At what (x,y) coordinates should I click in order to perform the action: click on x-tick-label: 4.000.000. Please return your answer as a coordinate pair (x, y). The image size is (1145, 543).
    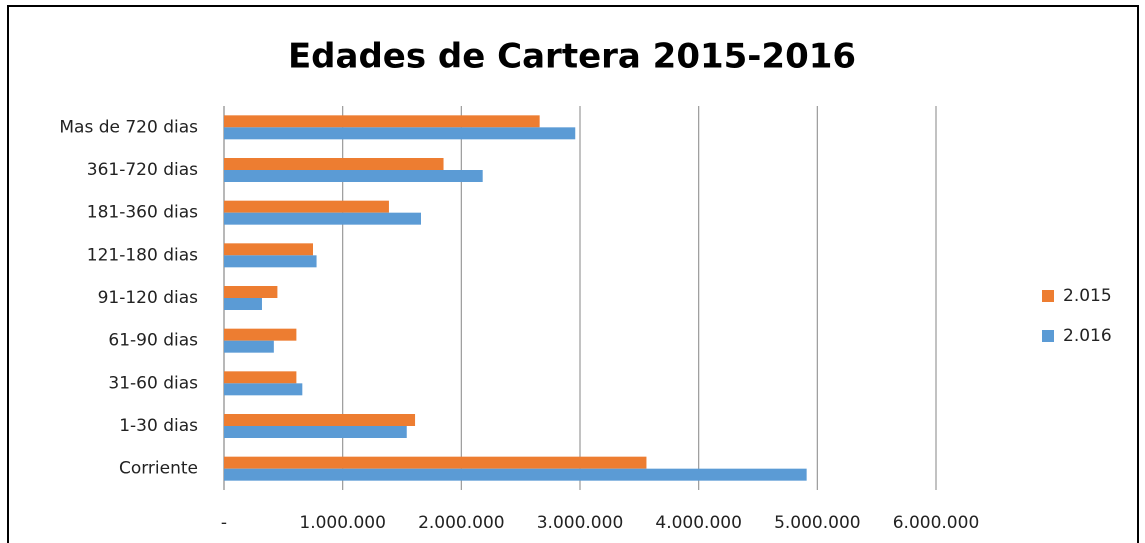
    Looking at the image, I should click on (698, 523).